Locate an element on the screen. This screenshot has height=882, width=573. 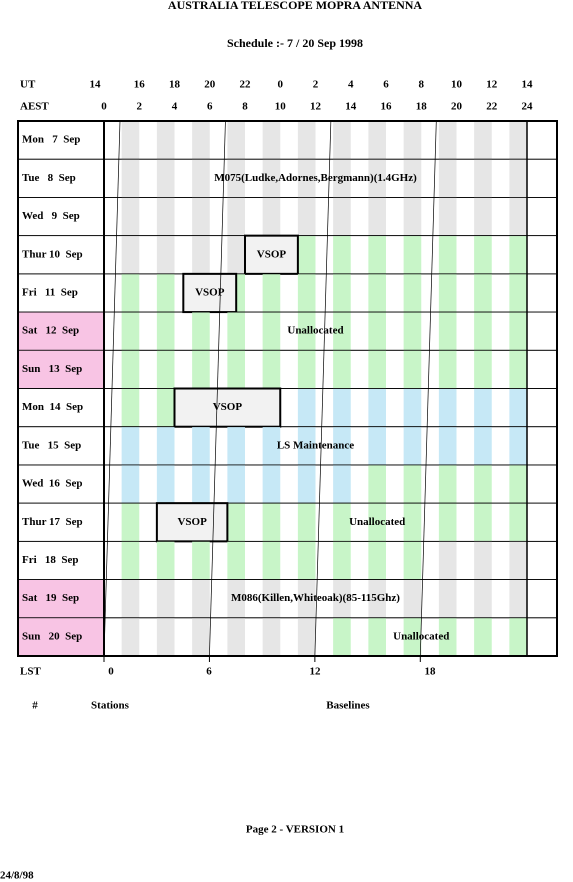
aest-hour: 16 is located at coordinates (387, 107).